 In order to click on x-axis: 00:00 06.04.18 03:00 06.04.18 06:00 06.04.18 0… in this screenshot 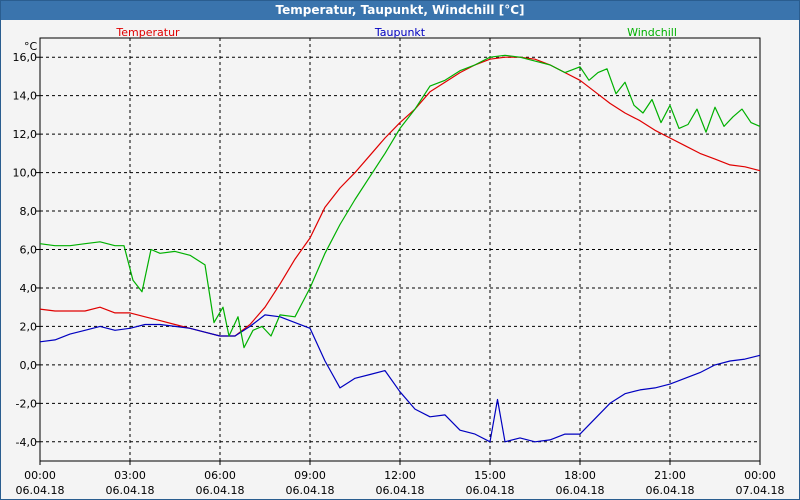, I will do `click(400, 479)`.